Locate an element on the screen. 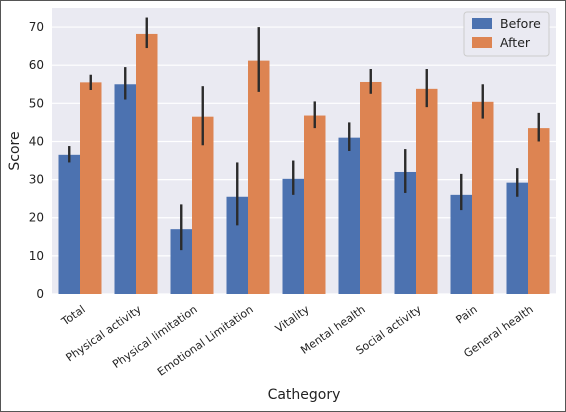 The image size is (566, 412). y-tick-label: 60 is located at coordinates (36, 65).